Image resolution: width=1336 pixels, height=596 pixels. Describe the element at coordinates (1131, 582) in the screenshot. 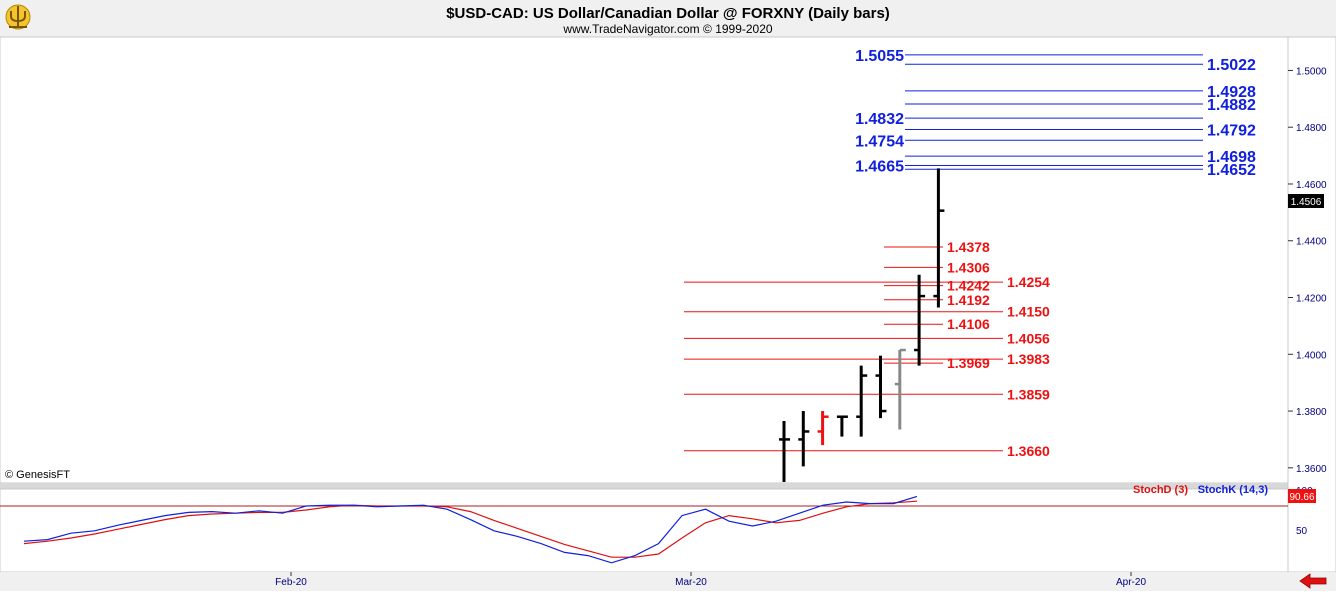

I see `time-tick-label: Apr-20` at that location.